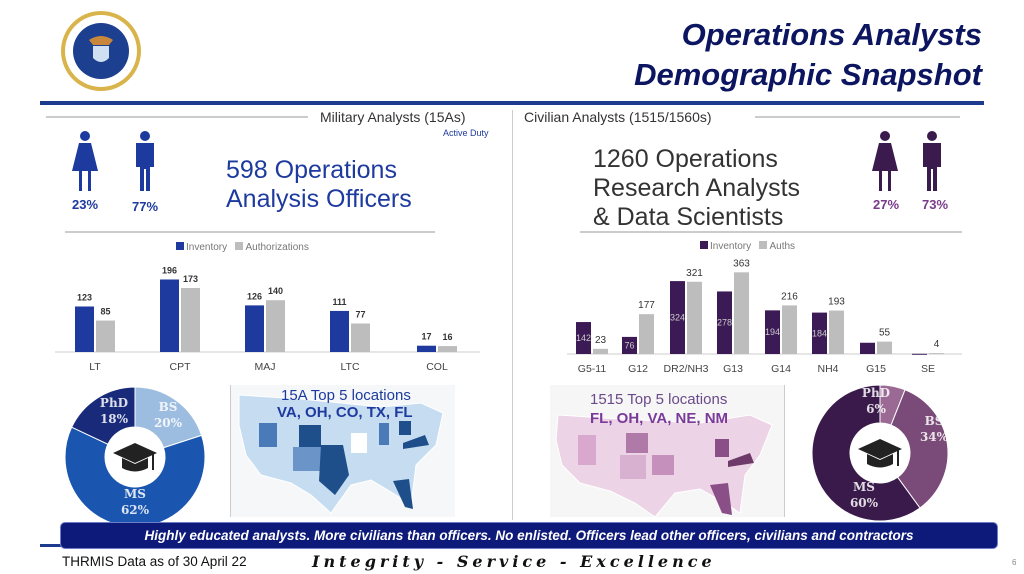  What do you see at coordinates (935, 204) in the screenshot?
I see `male-percent: 73%` at bounding box center [935, 204].